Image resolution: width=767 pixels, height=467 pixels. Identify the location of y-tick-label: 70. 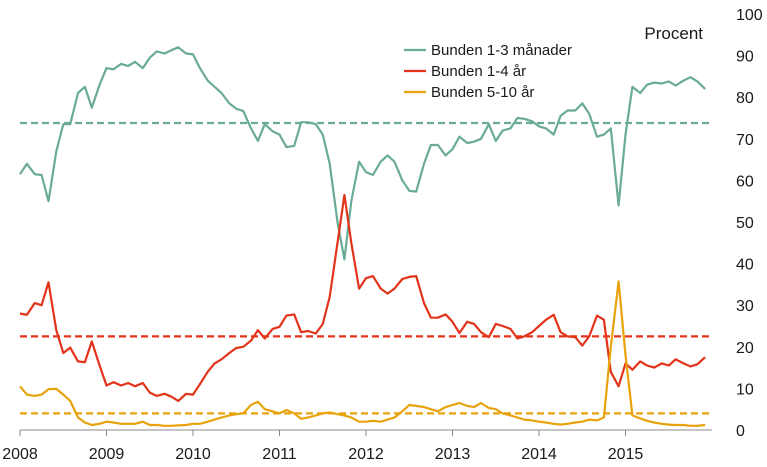
(745, 140).